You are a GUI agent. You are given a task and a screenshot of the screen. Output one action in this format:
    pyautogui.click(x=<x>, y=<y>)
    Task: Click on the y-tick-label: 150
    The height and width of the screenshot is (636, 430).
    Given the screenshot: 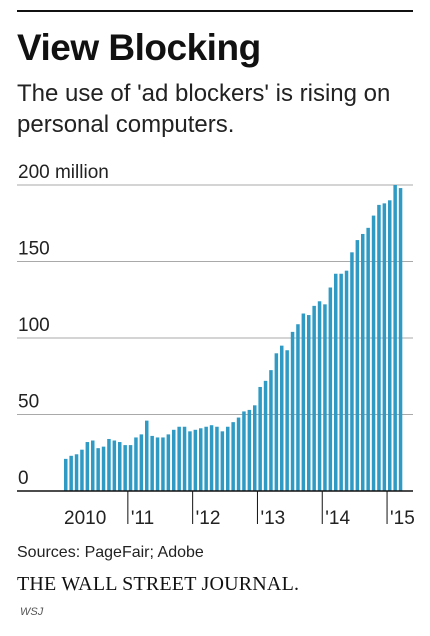 What is the action you would take?
    pyautogui.click(x=34, y=249)
    